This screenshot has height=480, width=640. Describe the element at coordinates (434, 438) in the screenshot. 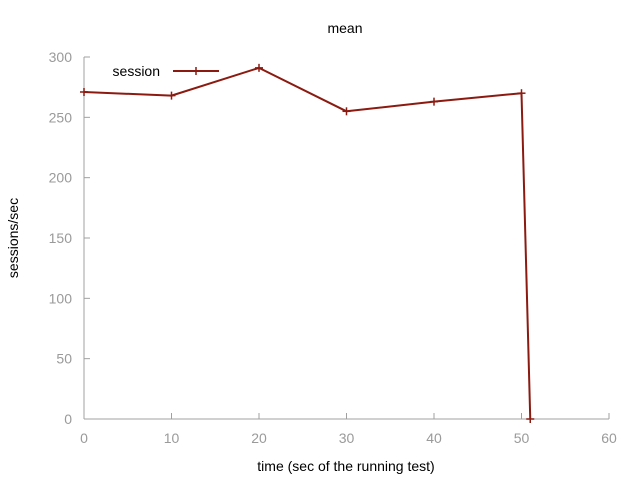

I see `x-tick-label-40: 40` at that location.